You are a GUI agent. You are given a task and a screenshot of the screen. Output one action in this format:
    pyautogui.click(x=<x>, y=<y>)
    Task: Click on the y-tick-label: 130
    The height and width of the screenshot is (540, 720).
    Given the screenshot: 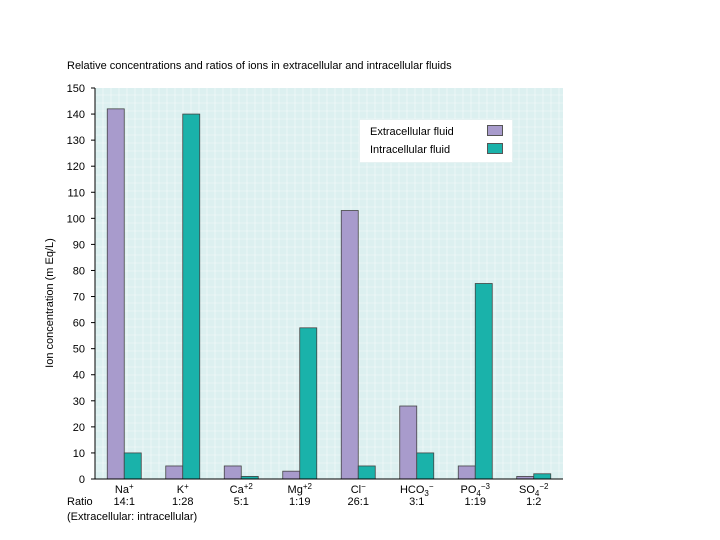 What is the action you would take?
    pyautogui.click(x=76, y=141)
    